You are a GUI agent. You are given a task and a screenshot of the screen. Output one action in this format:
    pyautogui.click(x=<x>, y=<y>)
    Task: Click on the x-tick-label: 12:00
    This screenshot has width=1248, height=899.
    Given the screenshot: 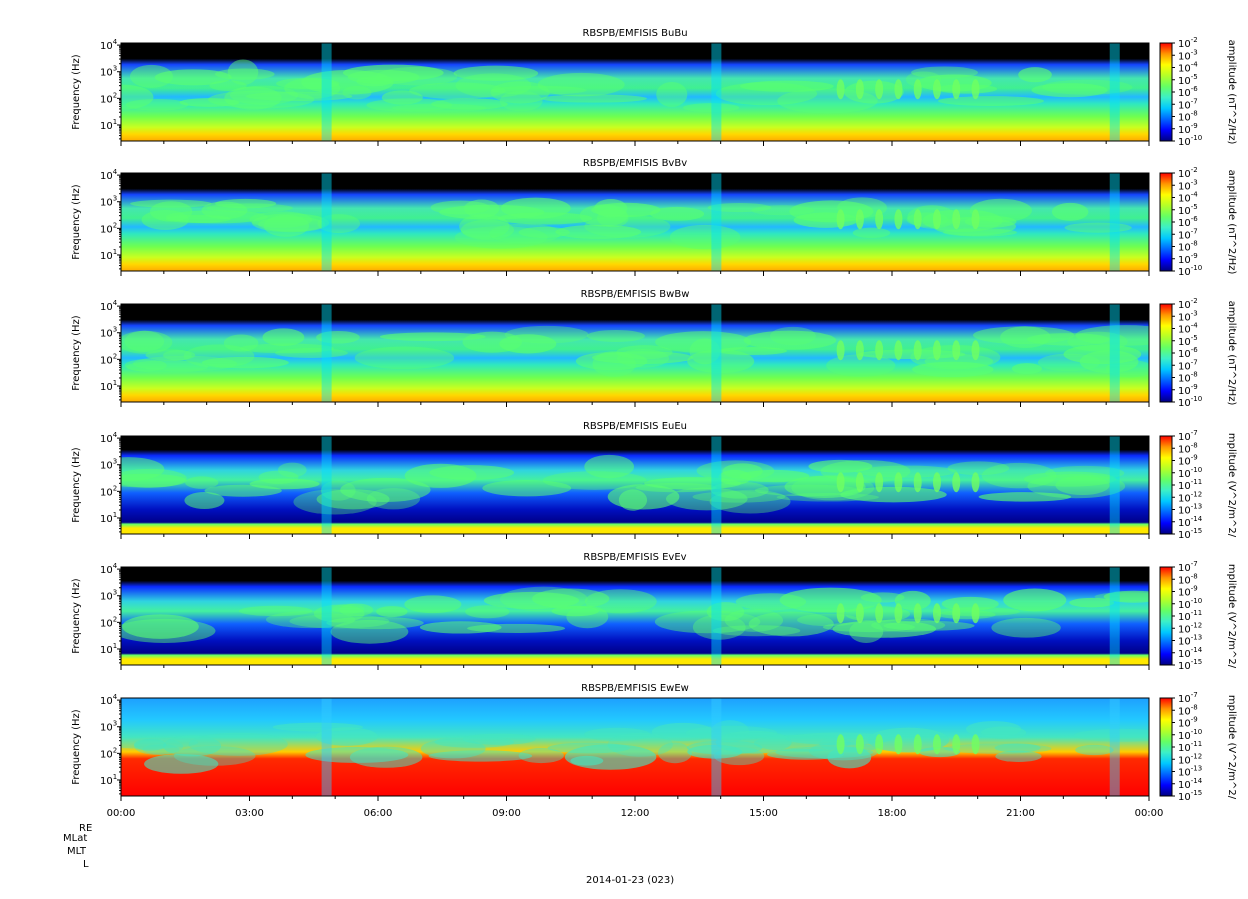 What is the action you would take?
    pyautogui.click(x=635, y=813)
    